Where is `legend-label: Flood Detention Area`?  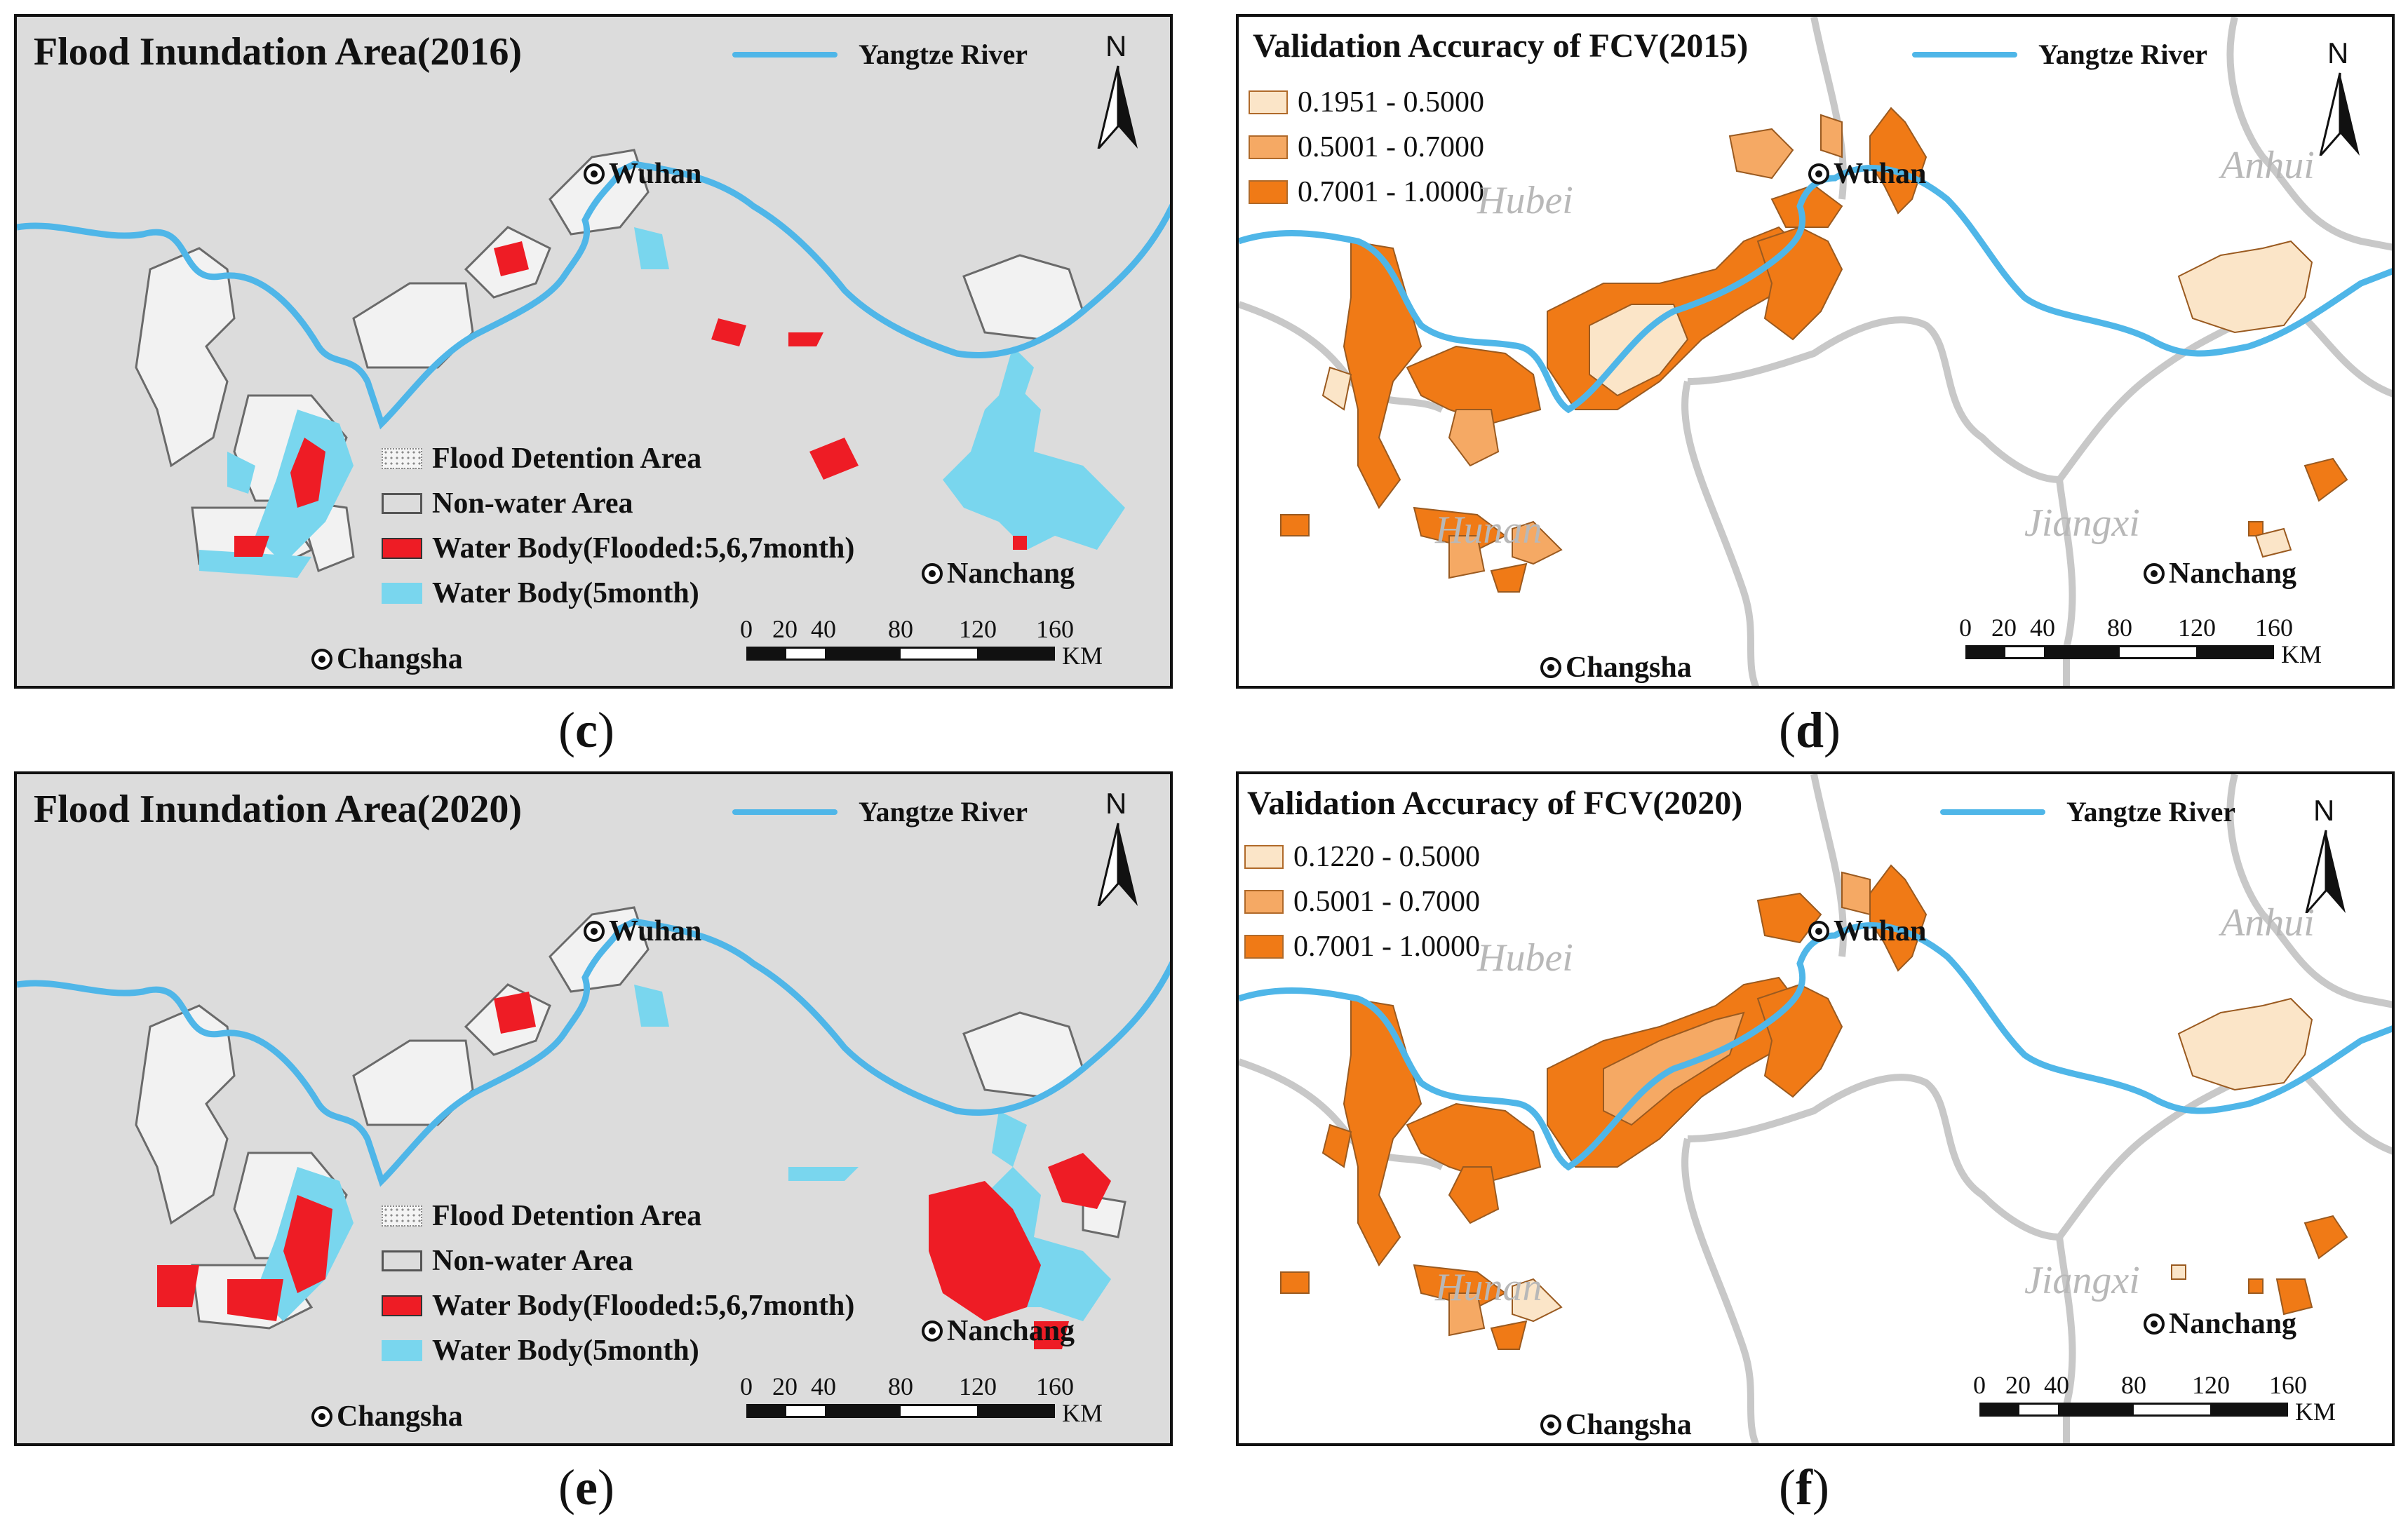 legend-label: Flood Detention Area is located at coordinates (567, 459).